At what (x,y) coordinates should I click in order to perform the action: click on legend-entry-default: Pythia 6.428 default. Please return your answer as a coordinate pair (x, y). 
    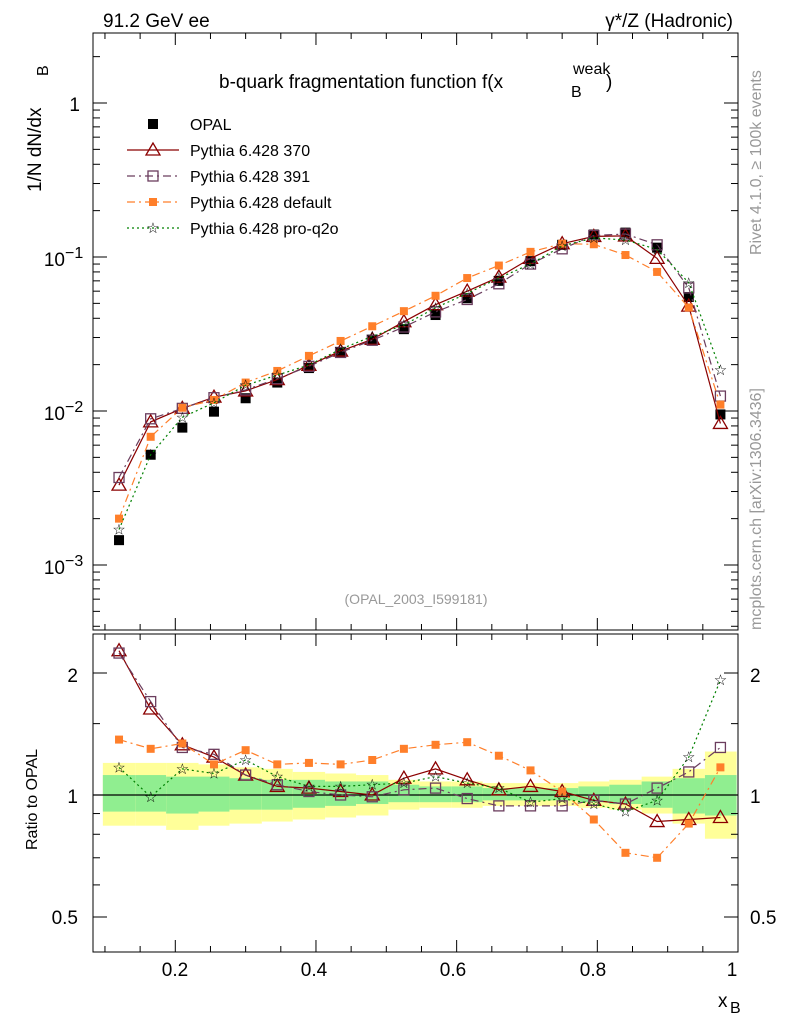
    Looking at the image, I should click on (229, 203).